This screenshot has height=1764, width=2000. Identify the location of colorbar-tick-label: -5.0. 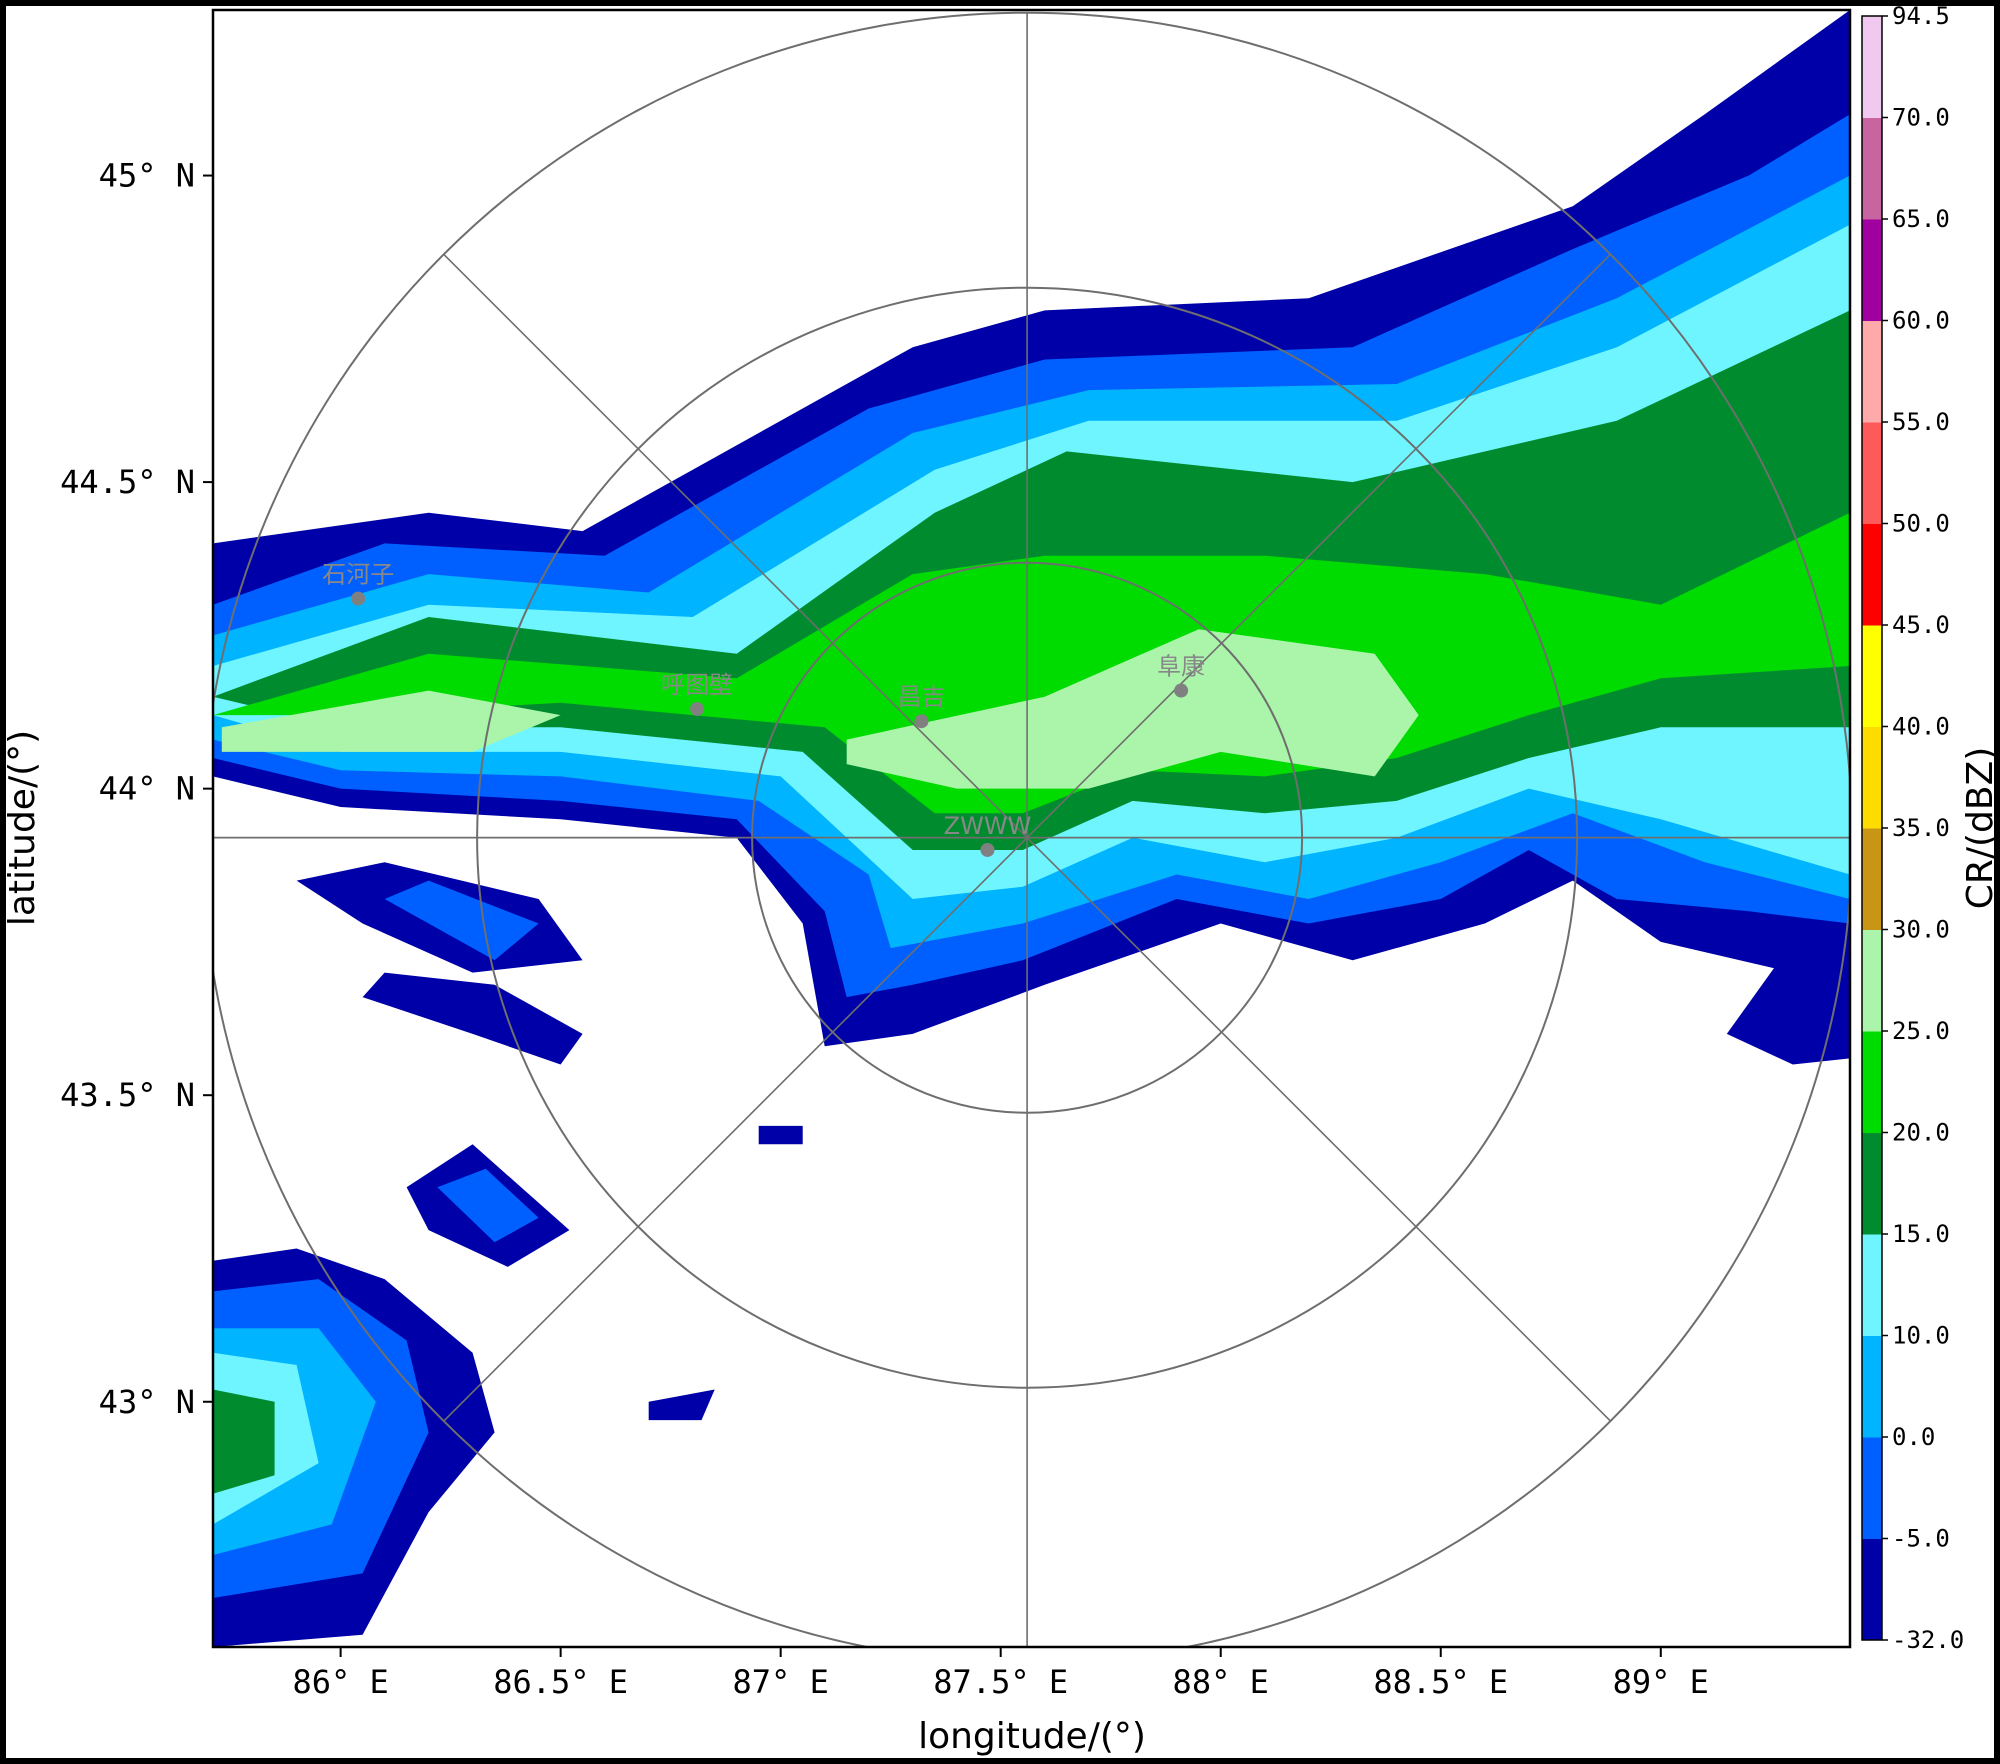
(1921, 1539).